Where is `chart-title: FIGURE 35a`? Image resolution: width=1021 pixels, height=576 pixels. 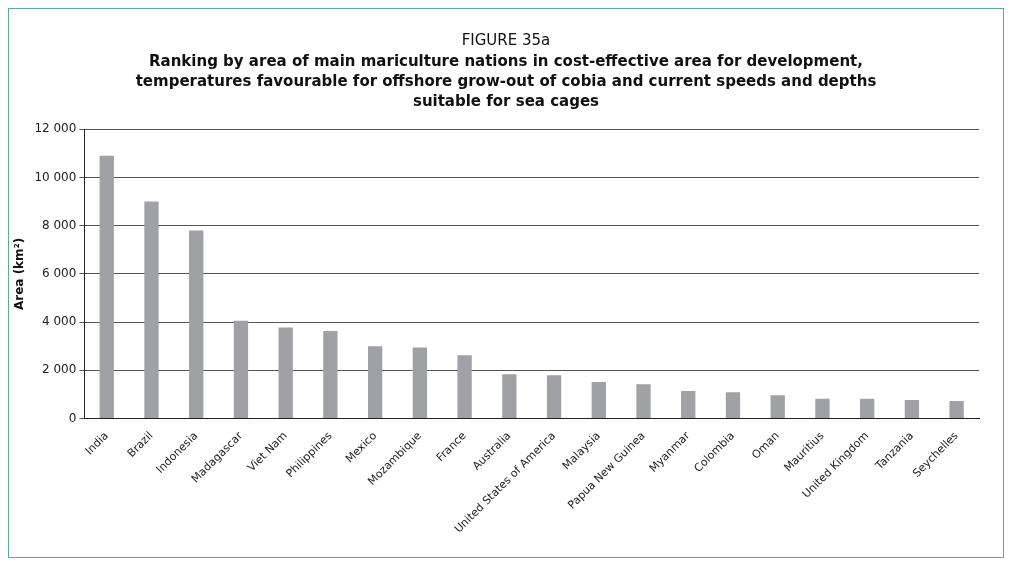 chart-title: FIGURE 35a is located at coordinates (506, 40).